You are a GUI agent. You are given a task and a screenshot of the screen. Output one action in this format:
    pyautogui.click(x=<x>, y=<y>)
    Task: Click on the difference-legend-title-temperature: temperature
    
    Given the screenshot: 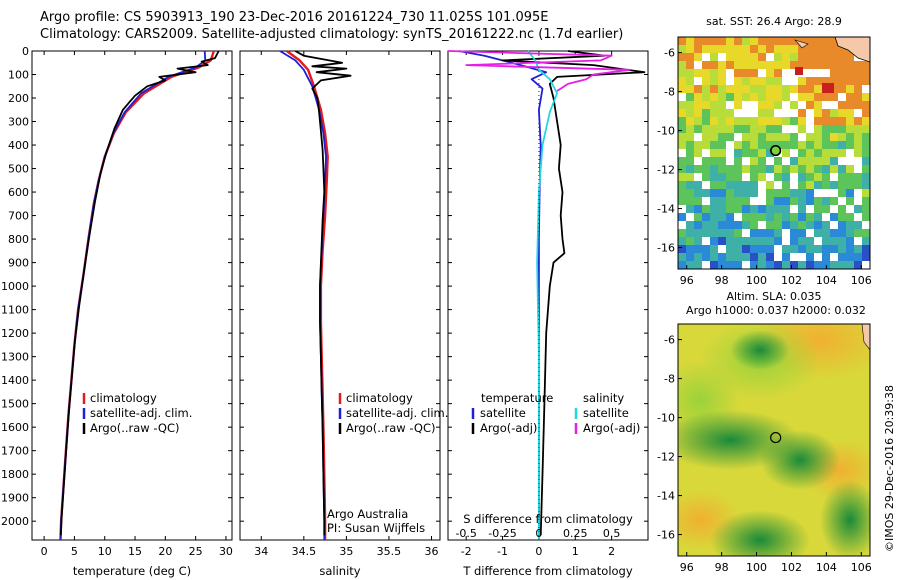 What is the action you would take?
    pyautogui.click(x=517, y=398)
    